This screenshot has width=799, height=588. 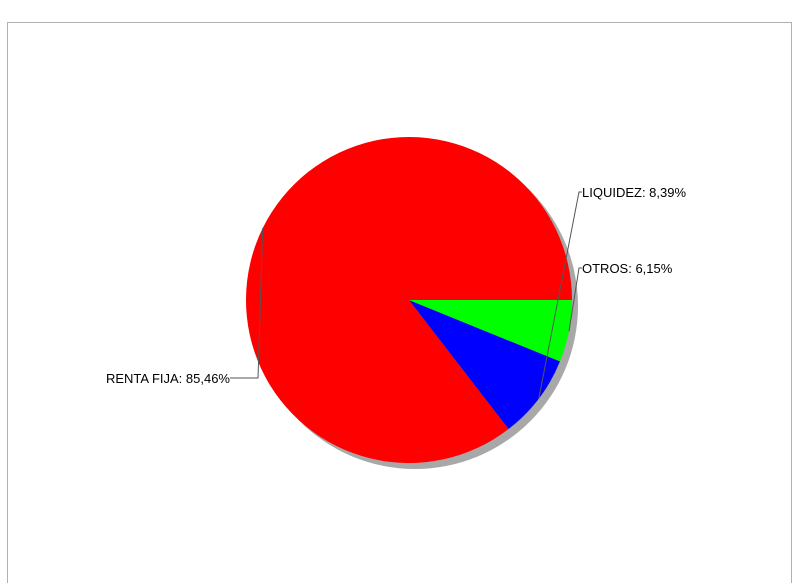 I want to click on slice-label: OTROS: 6,15%, so click(x=627, y=268).